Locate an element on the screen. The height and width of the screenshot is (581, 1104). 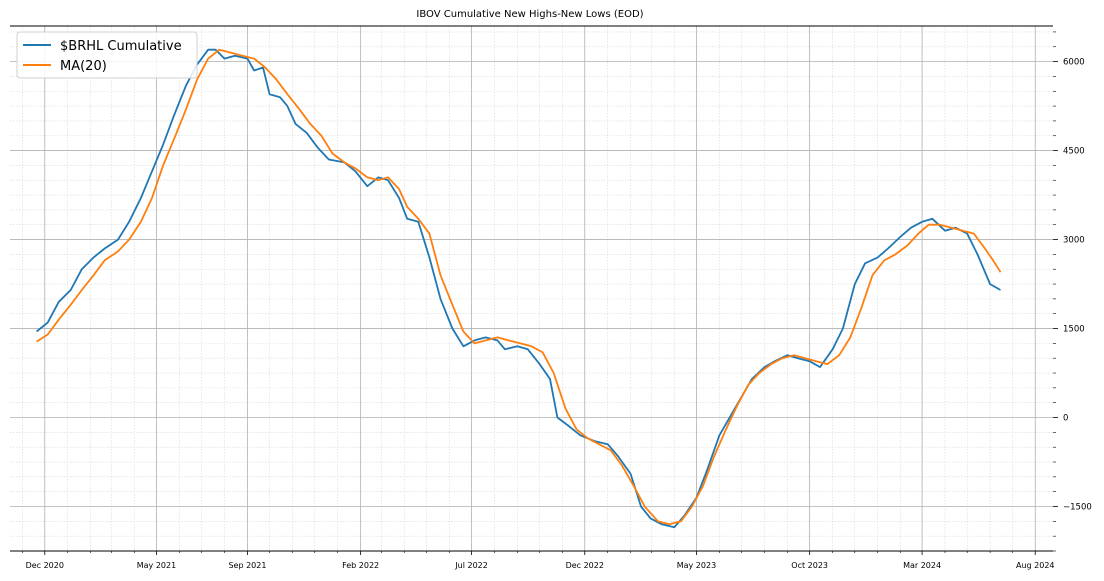
y-tick-label: 0 is located at coordinates (1065, 419).